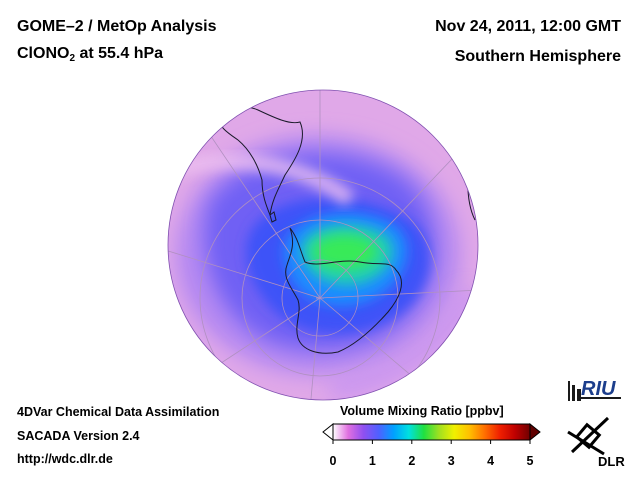  What do you see at coordinates (422, 411) in the screenshot?
I see `colorbar-title: Volume Mixing Ratio [ppbv]` at bounding box center [422, 411].